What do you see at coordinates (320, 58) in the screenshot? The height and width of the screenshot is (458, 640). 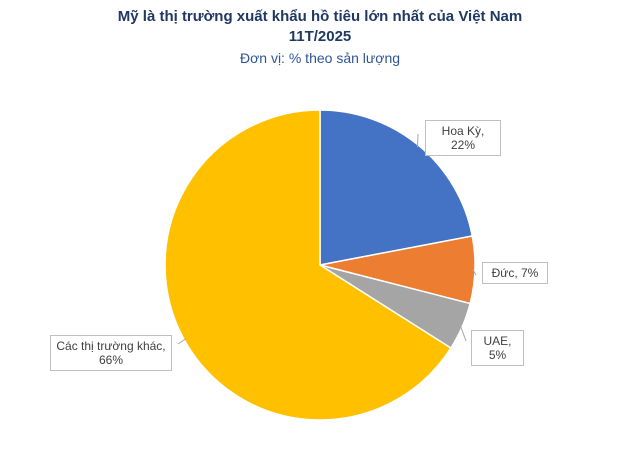 I see `chart-subtitle: Đơn vị: % theo sản lượng` at bounding box center [320, 58].